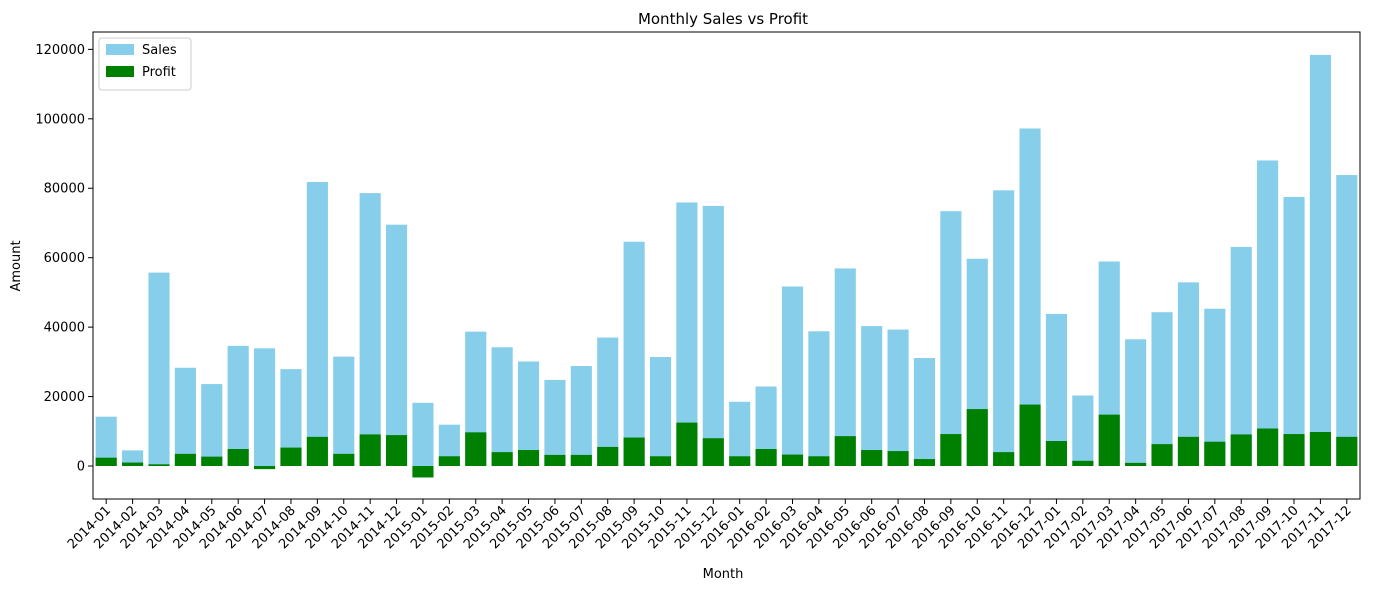 Image resolution: width=1388 pixels, height=590 pixels. Describe the element at coordinates (60, 50) in the screenshot. I see `y-tick-label: 120000` at that location.